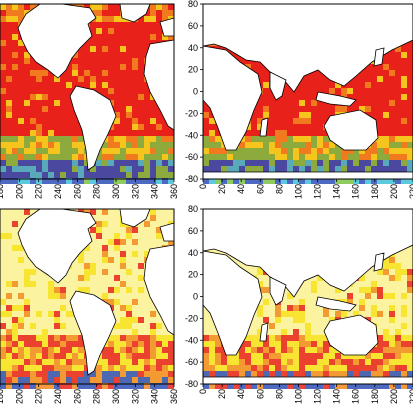  I want to click on x-tick-label: 40, so click(241, 189).